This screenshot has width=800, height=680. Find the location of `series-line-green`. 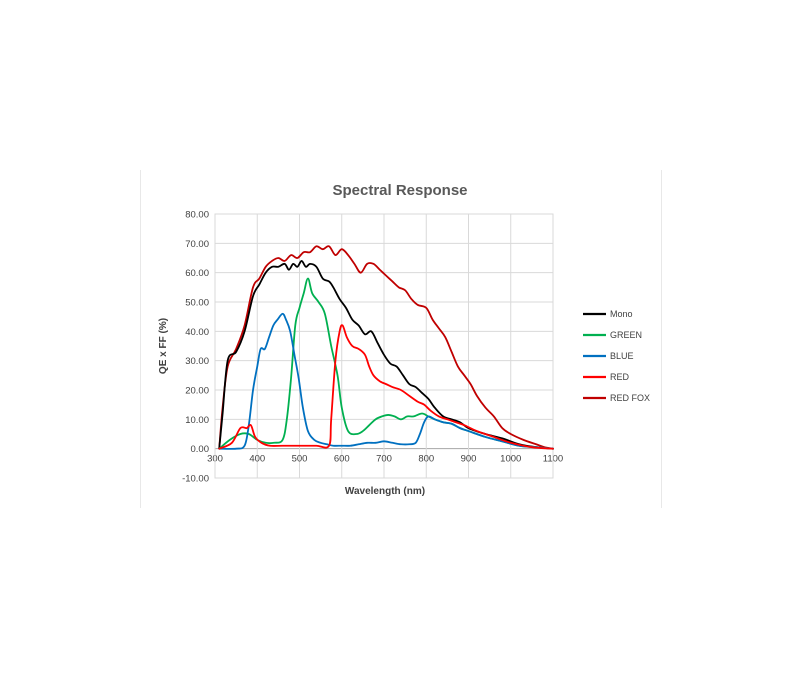

series-line-green is located at coordinates (386, 363).